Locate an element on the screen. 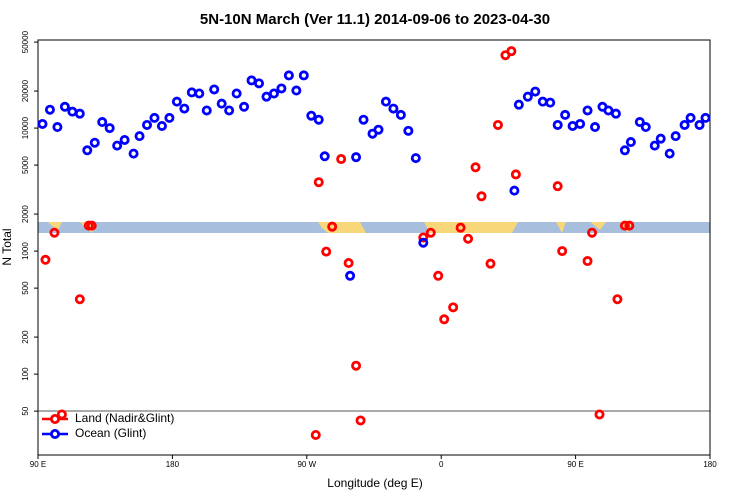 Image resolution: width=750 pixels, height=500 pixels. ocean-strip is located at coordinates (374, 227).